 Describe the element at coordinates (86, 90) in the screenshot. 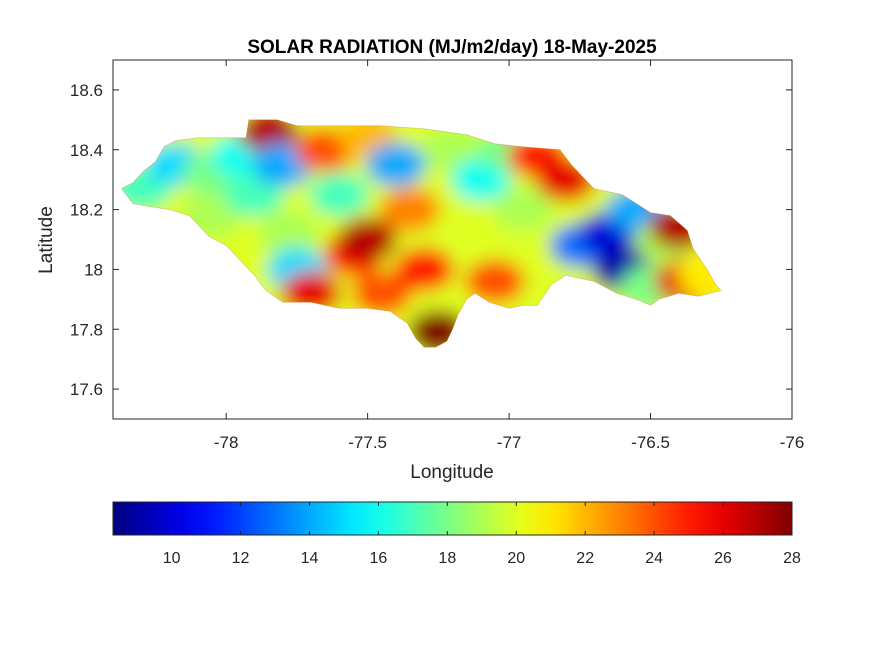

I see `y-tick-label: 18.6` at that location.